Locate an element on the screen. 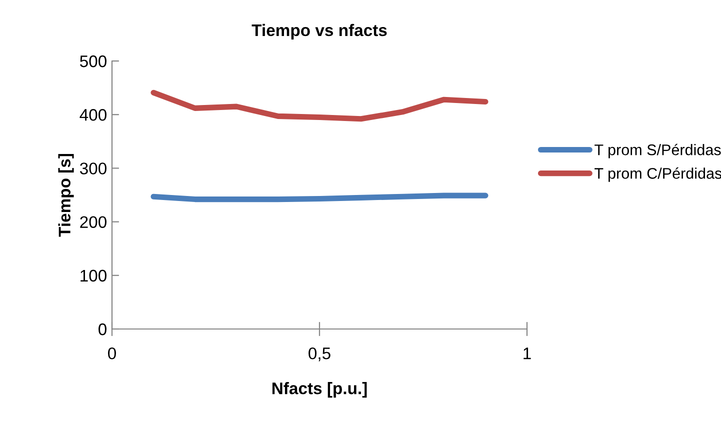 This screenshot has width=721, height=421. y-tick-label: 400 is located at coordinates (93, 115).